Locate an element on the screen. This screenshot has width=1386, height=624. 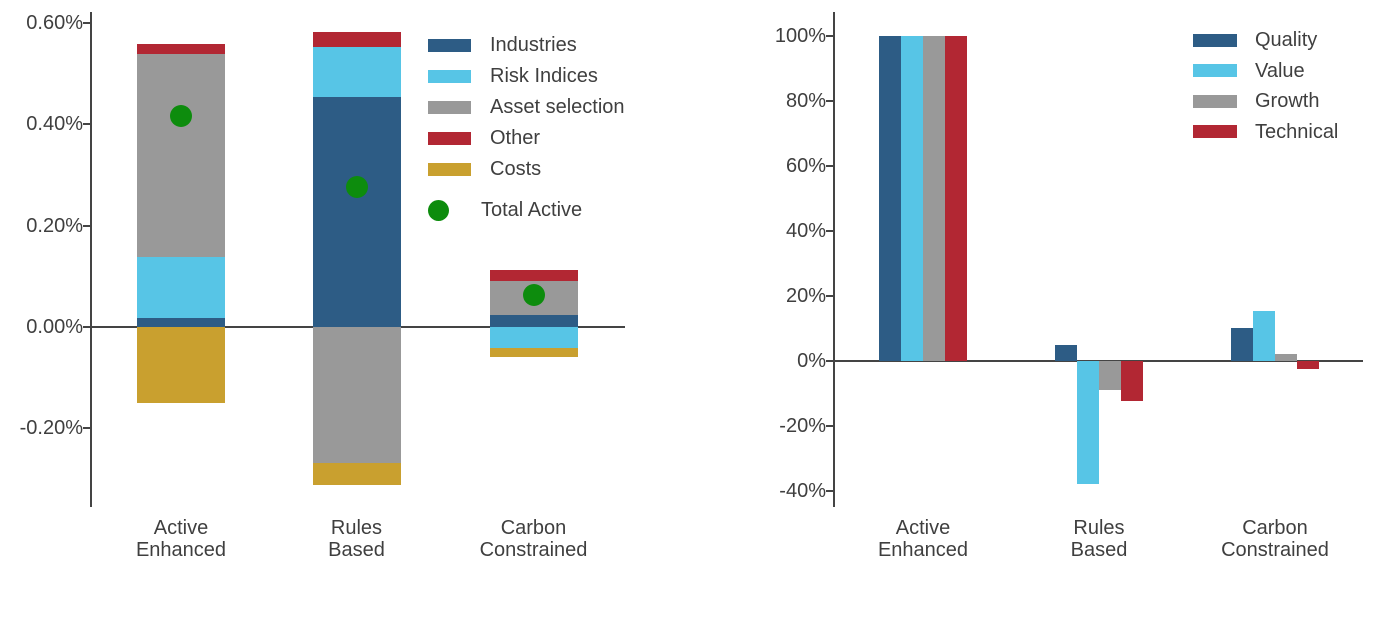
legend-label: Total Active is located at coordinates (532, 210).